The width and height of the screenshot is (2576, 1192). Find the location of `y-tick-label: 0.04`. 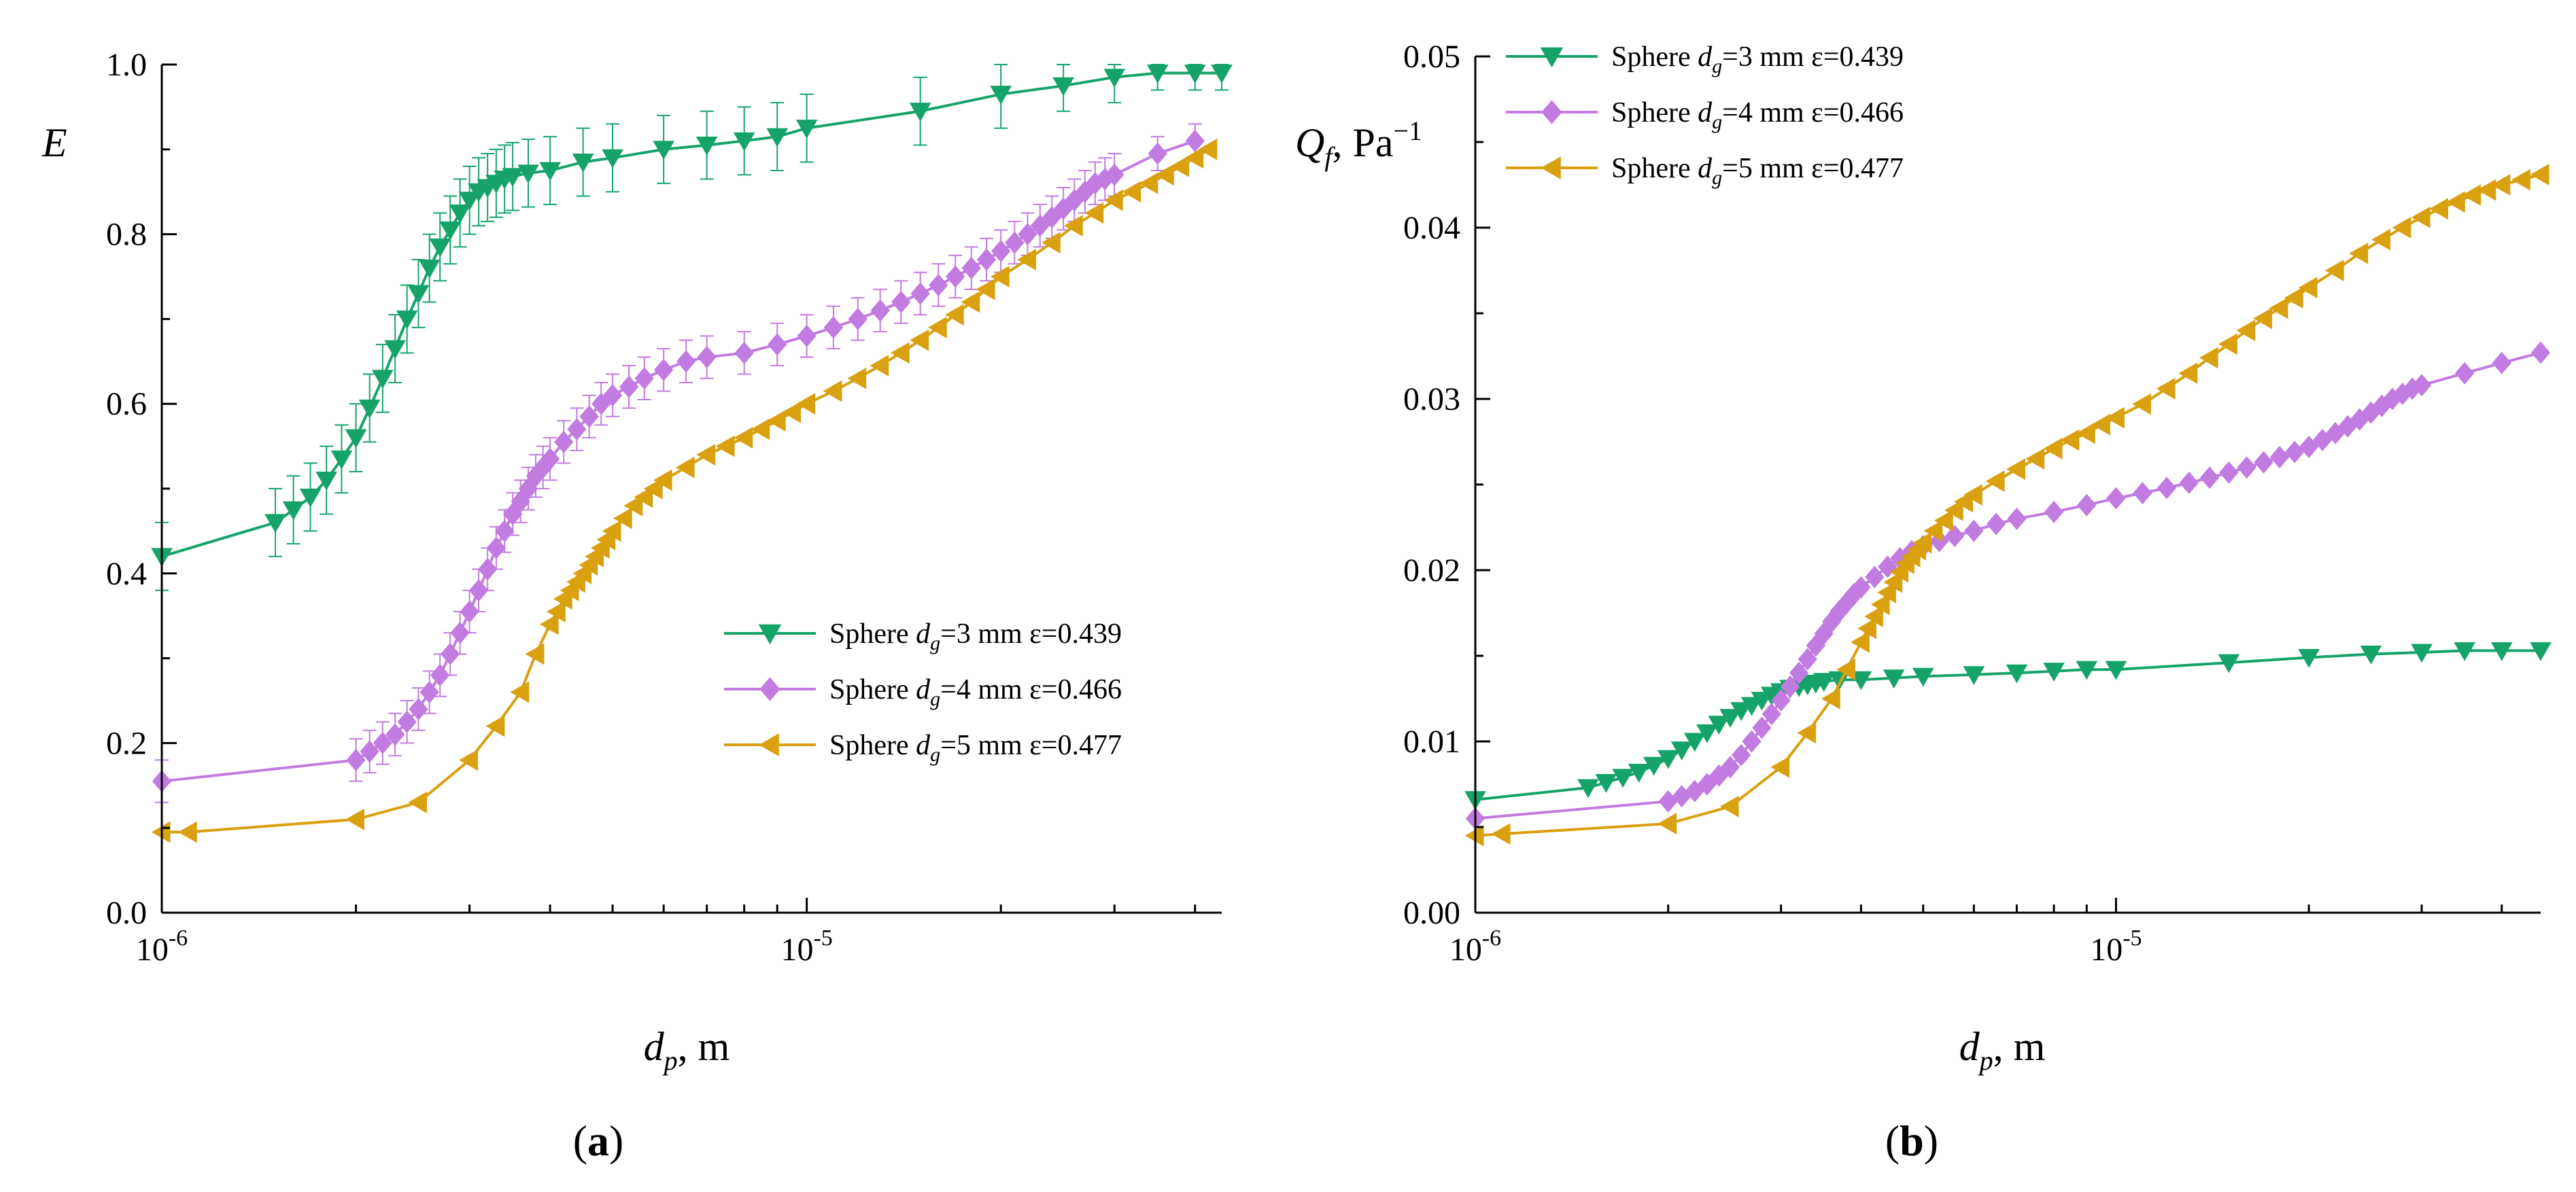

y-tick-label: 0.04 is located at coordinates (1431, 228).